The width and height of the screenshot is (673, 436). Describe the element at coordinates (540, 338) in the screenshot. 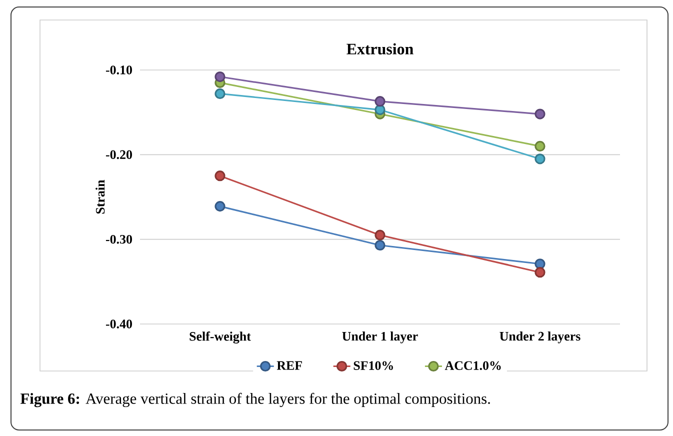

I see `x-tick-label: Under 2 layers` at that location.